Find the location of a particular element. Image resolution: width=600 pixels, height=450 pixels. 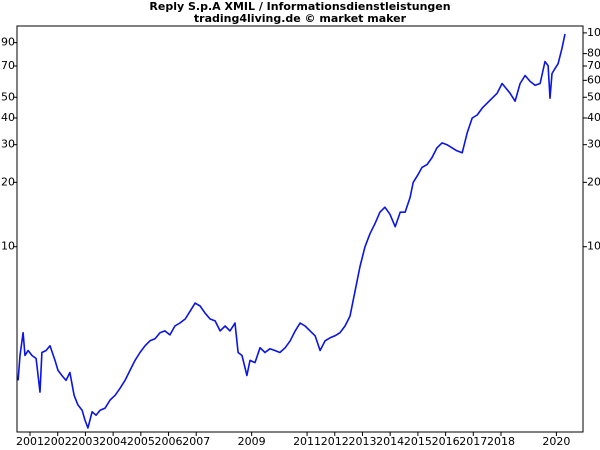

x-tick-label: 2016 is located at coordinates (446, 441).